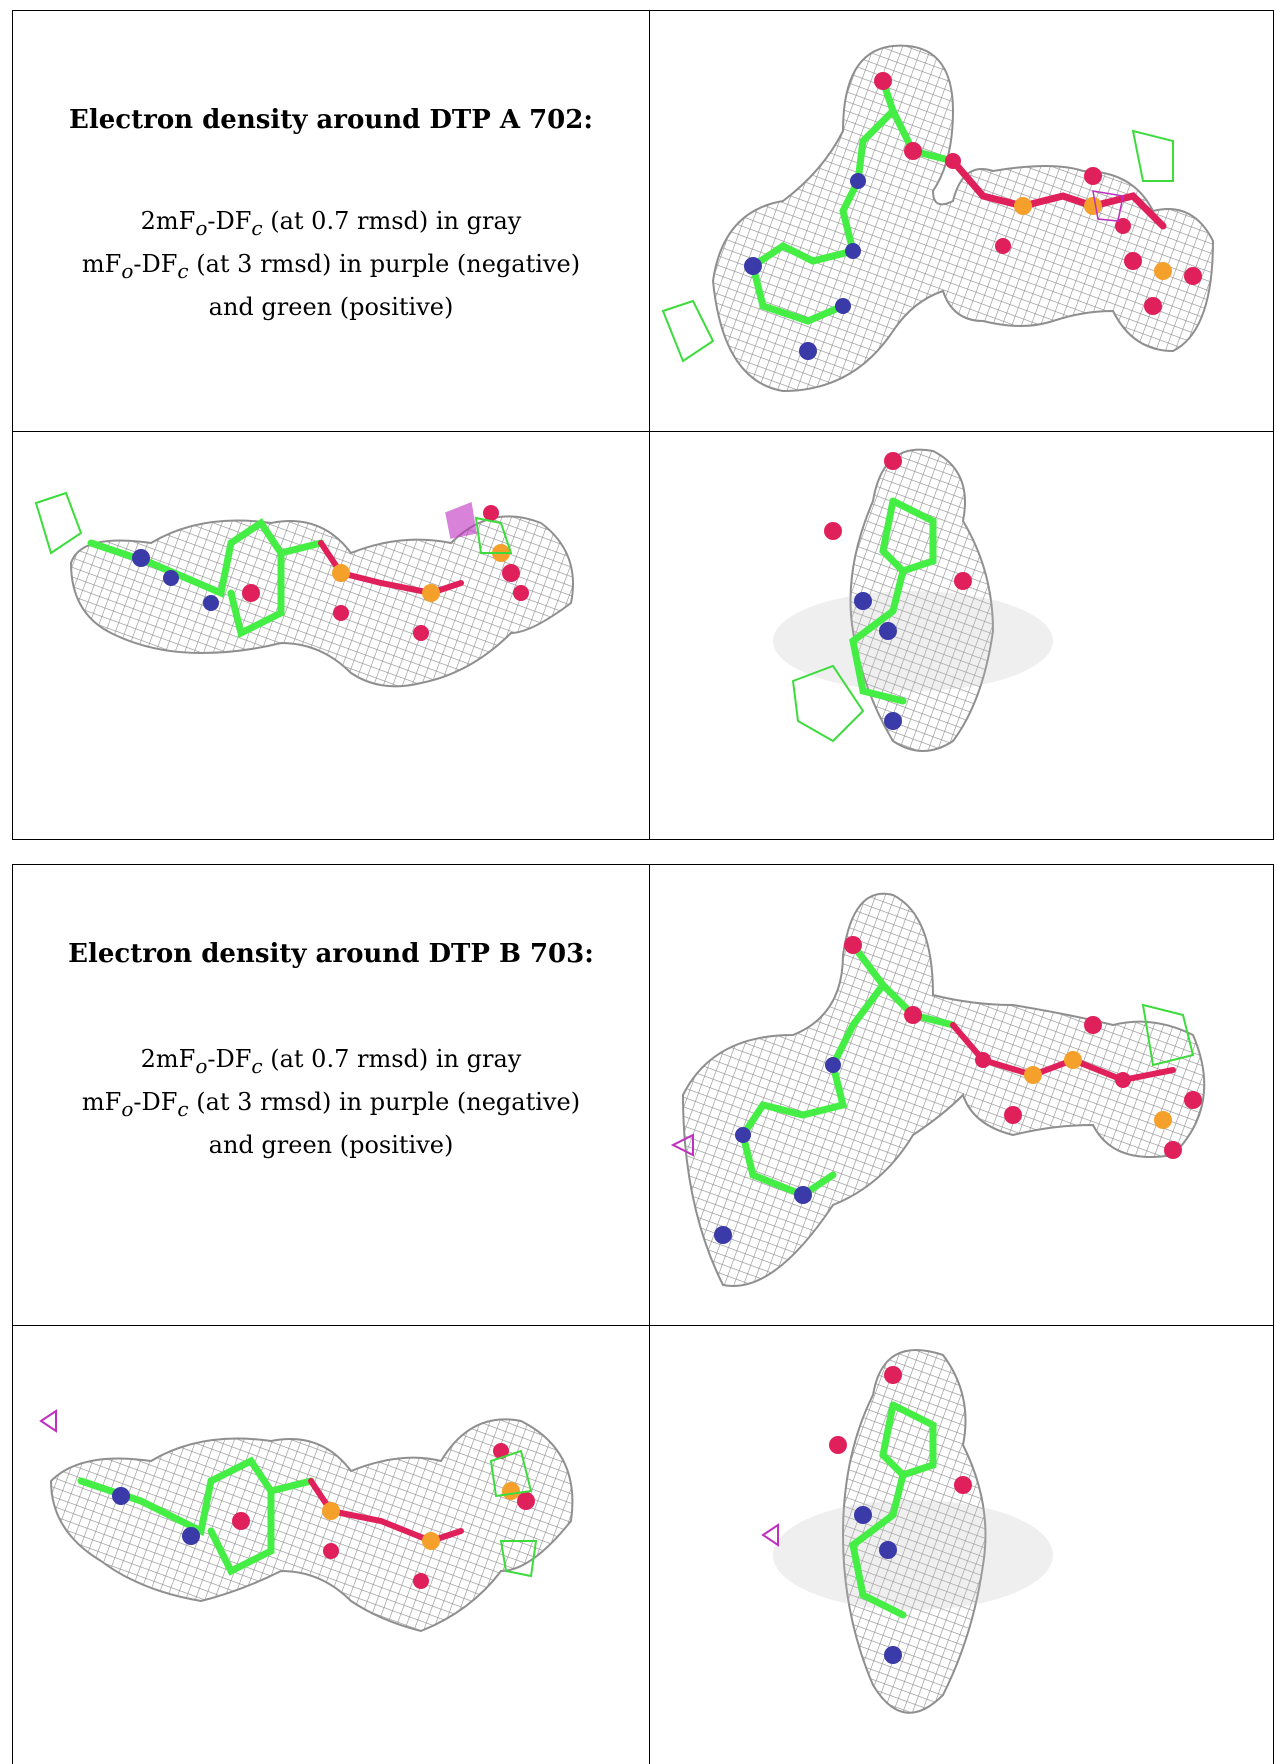  I want to click on panel-title: Electron density around DTP A 702:, so click(331, 120).